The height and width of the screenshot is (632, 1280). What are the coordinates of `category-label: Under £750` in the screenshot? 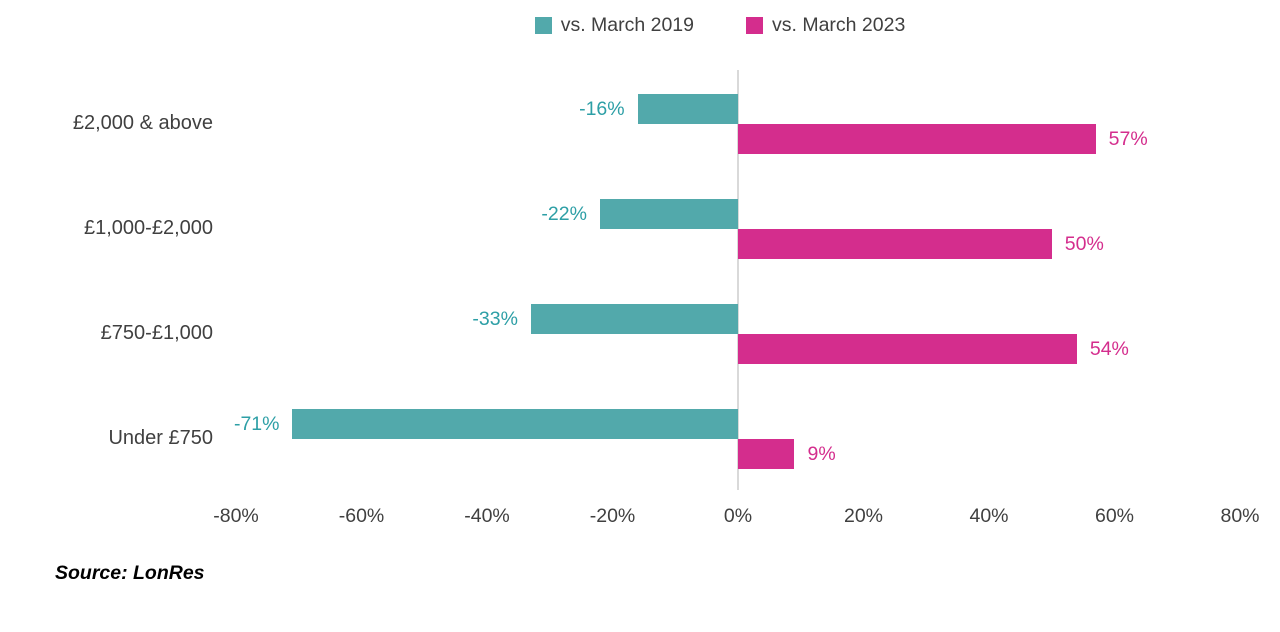 It's located at (160, 438).